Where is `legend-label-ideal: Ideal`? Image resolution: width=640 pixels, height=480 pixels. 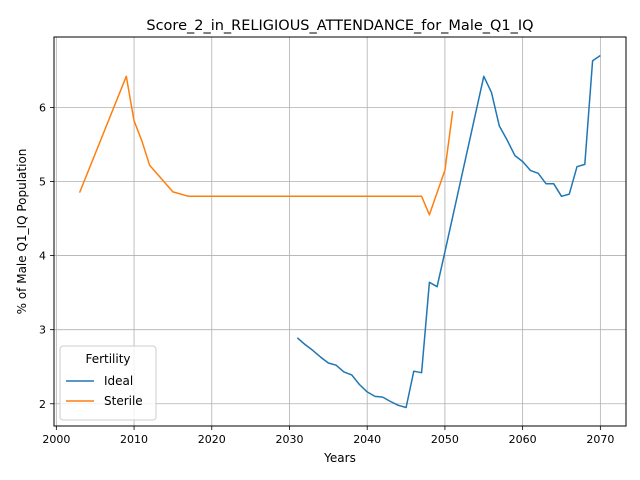
legend-label-ideal: Ideal is located at coordinates (118, 381).